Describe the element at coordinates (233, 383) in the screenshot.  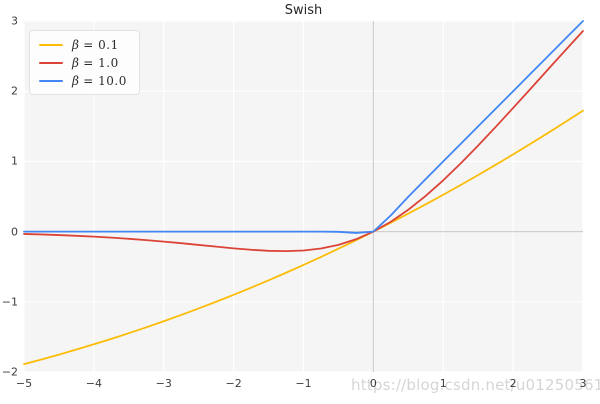
I see `x-tick-label: −2` at that location.